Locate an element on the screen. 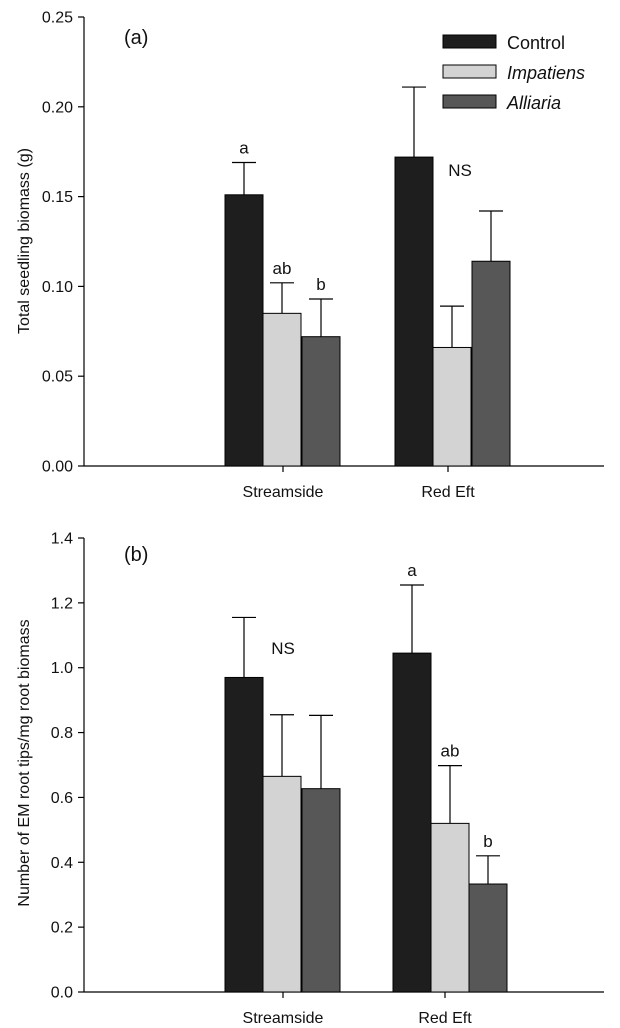 This screenshot has height=1028, width=620. panel-b-y-tick-label: 0.8 is located at coordinates (62, 733).